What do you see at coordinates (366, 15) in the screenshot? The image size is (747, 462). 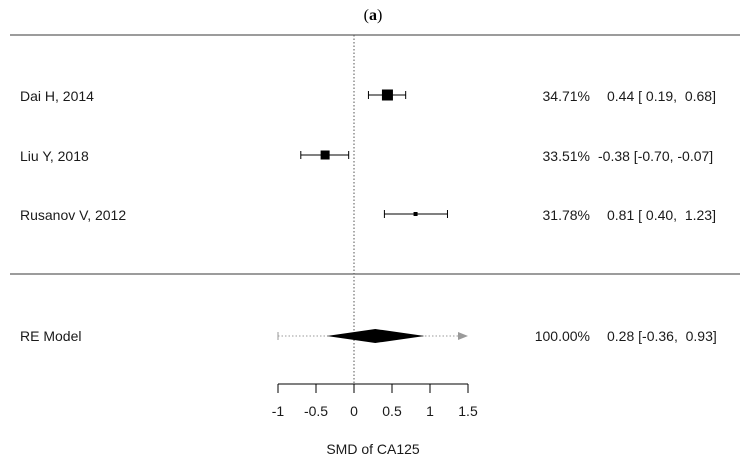 I see `panel-label-open-paren: (` at bounding box center [366, 15].